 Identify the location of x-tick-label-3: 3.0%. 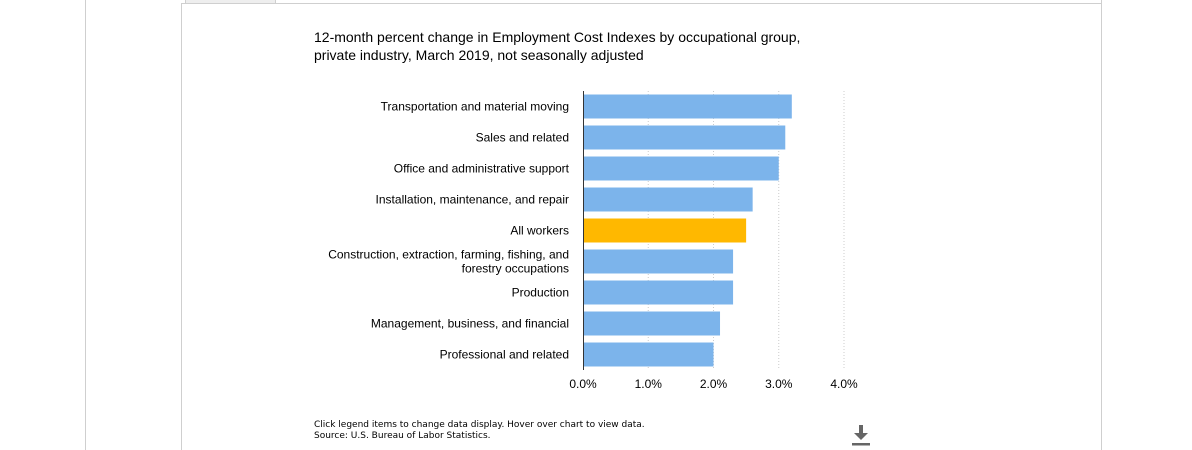
(779, 384).